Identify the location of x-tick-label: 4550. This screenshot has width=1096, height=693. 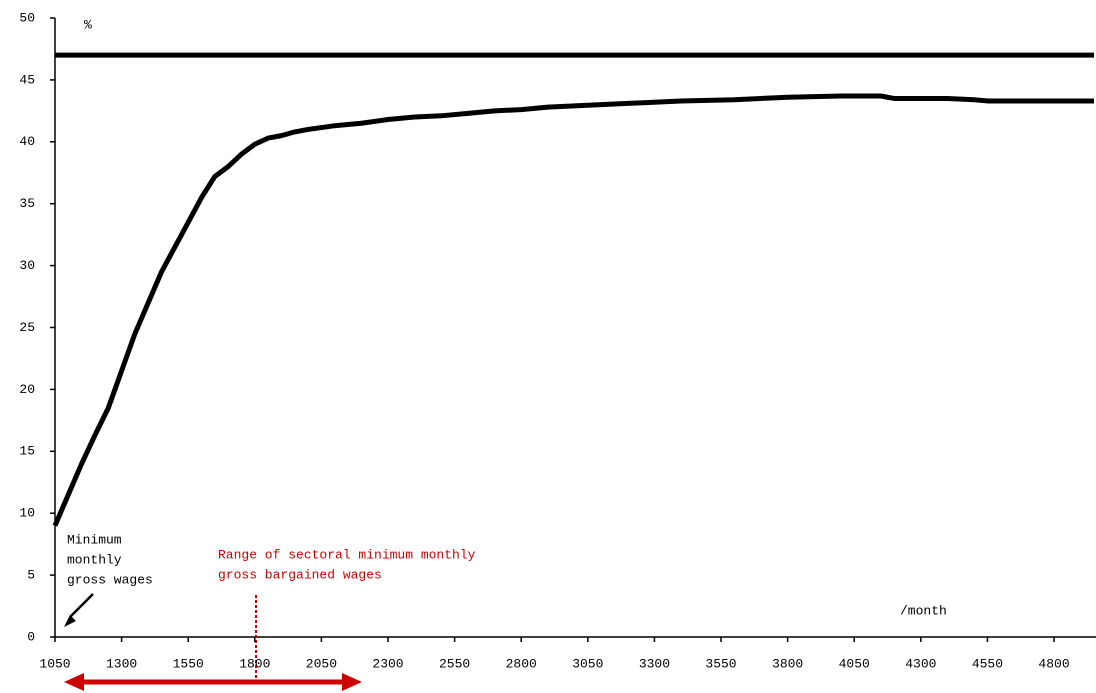
(987, 663).